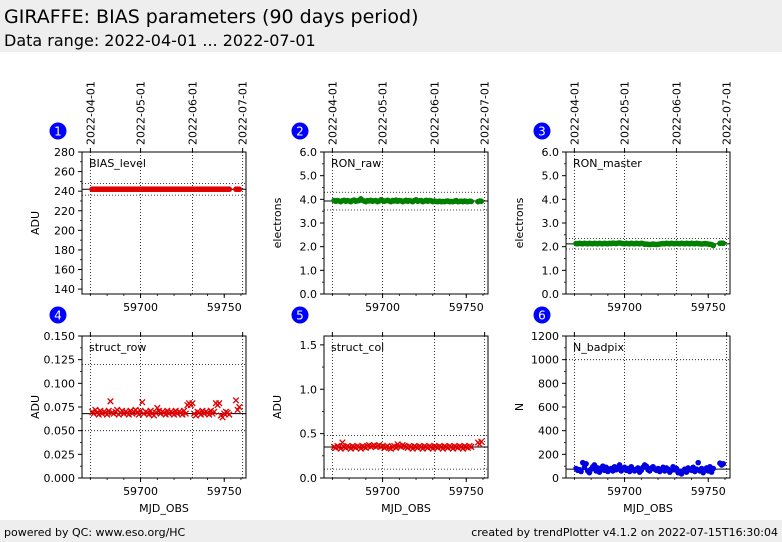 This screenshot has height=542, width=782. I want to click on footer-powered-by: powered by QC: www.eso.org/HC, so click(95, 532).